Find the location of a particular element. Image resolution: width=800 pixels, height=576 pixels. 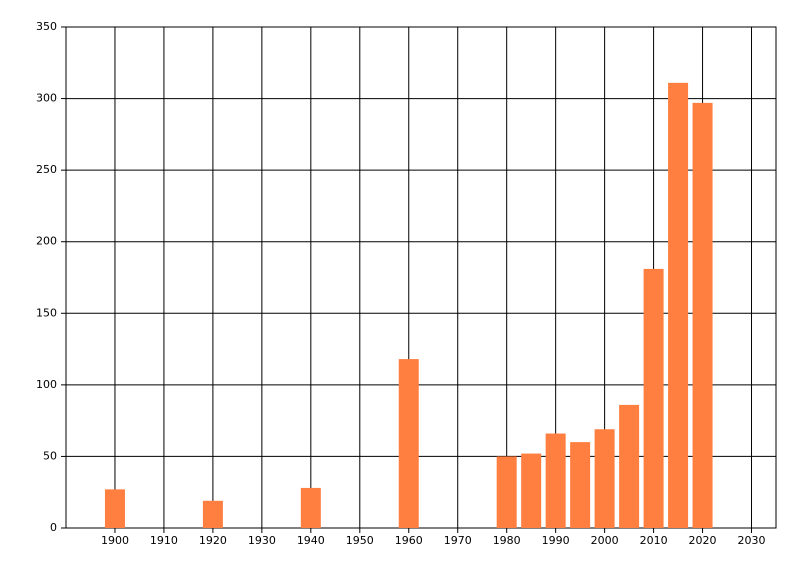

y-tick-label: 0 is located at coordinates (53, 527).